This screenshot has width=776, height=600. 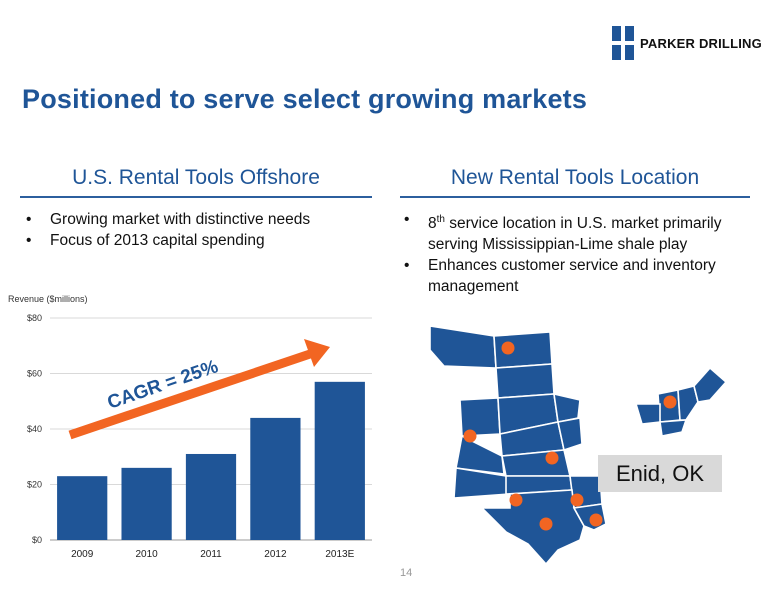 What do you see at coordinates (575, 197) in the screenshot?
I see `right-section-divider` at bounding box center [575, 197].